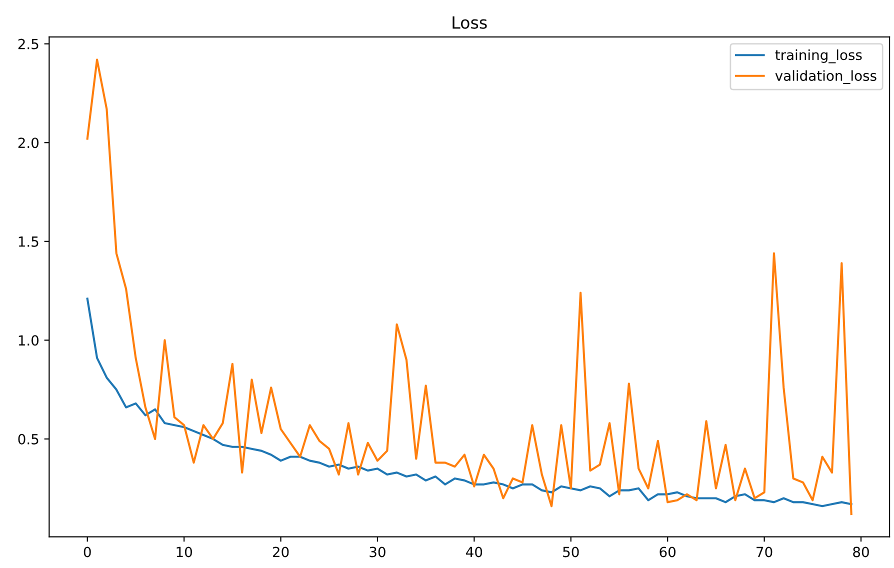 The image size is (894, 568). I want to click on x-tick-label: 40, so click(474, 552).